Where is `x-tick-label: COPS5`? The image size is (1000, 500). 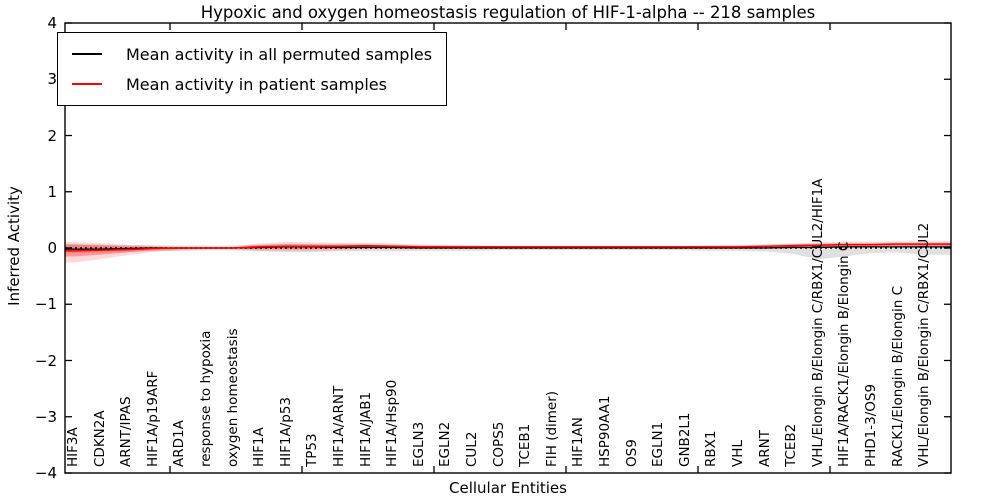
x-tick-label: COPS5 is located at coordinates (498, 444).